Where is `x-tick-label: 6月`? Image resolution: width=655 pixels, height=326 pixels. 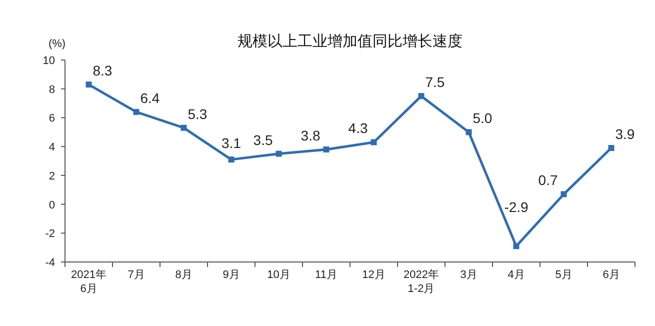
x-tick-label: 6月 is located at coordinates (611, 275).